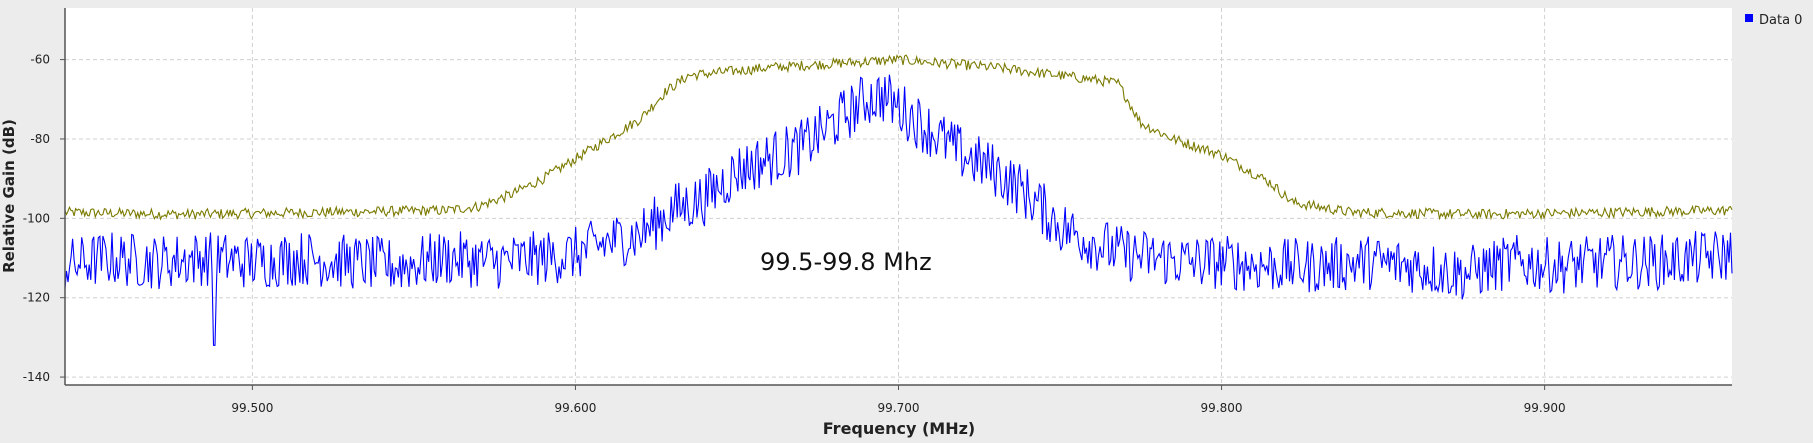 The image size is (1813, 443). What do you see at coordinates (36, 218) in the screenshot?
I see `y-tick-label: -100` at bounding box center [36, 218].